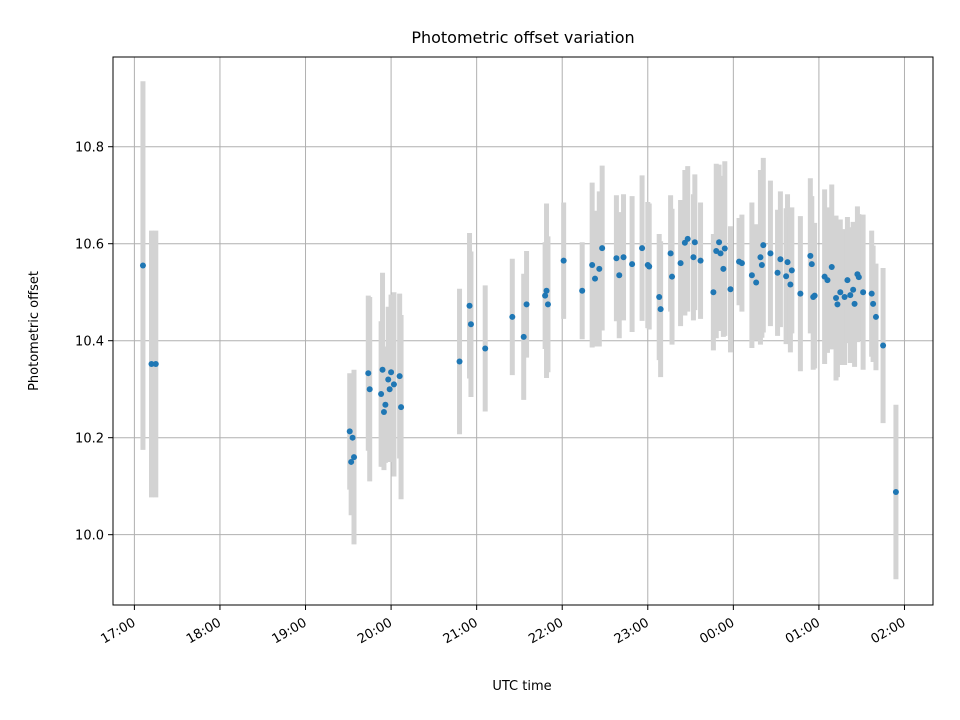 Image resolution: width=960 pixels, height=720 pixels. Describe the element at coordinates (522, 37) in the screenshot. I see `chart-title: Photometric offset variation` at that location.